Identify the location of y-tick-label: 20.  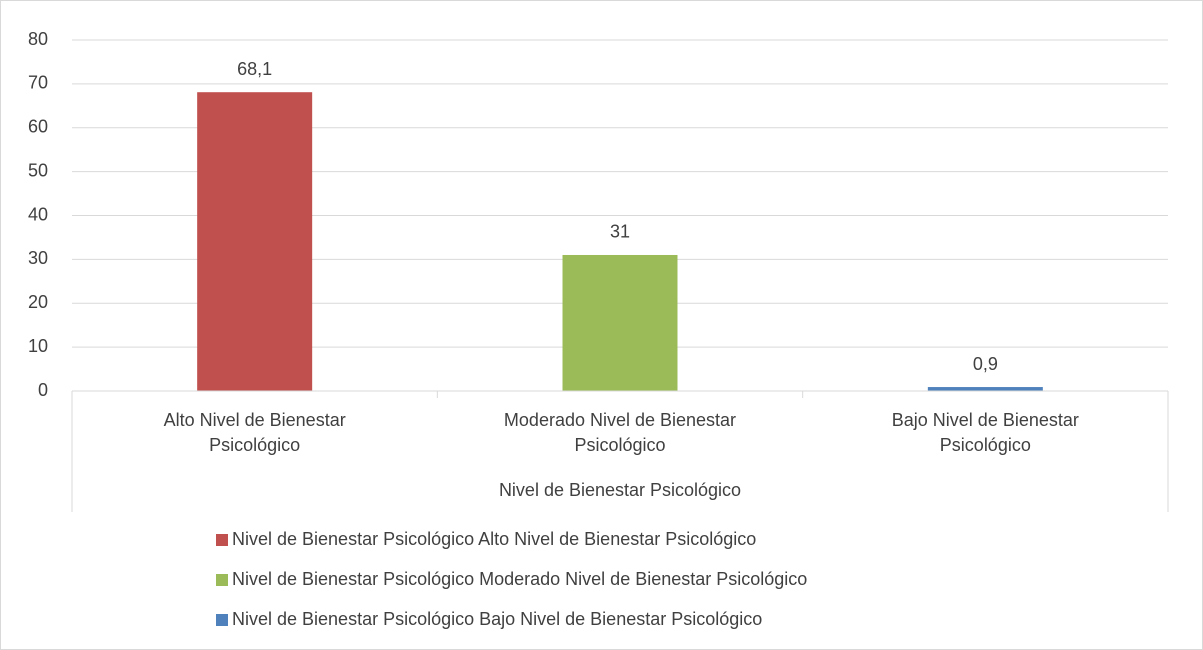
(38, 302).